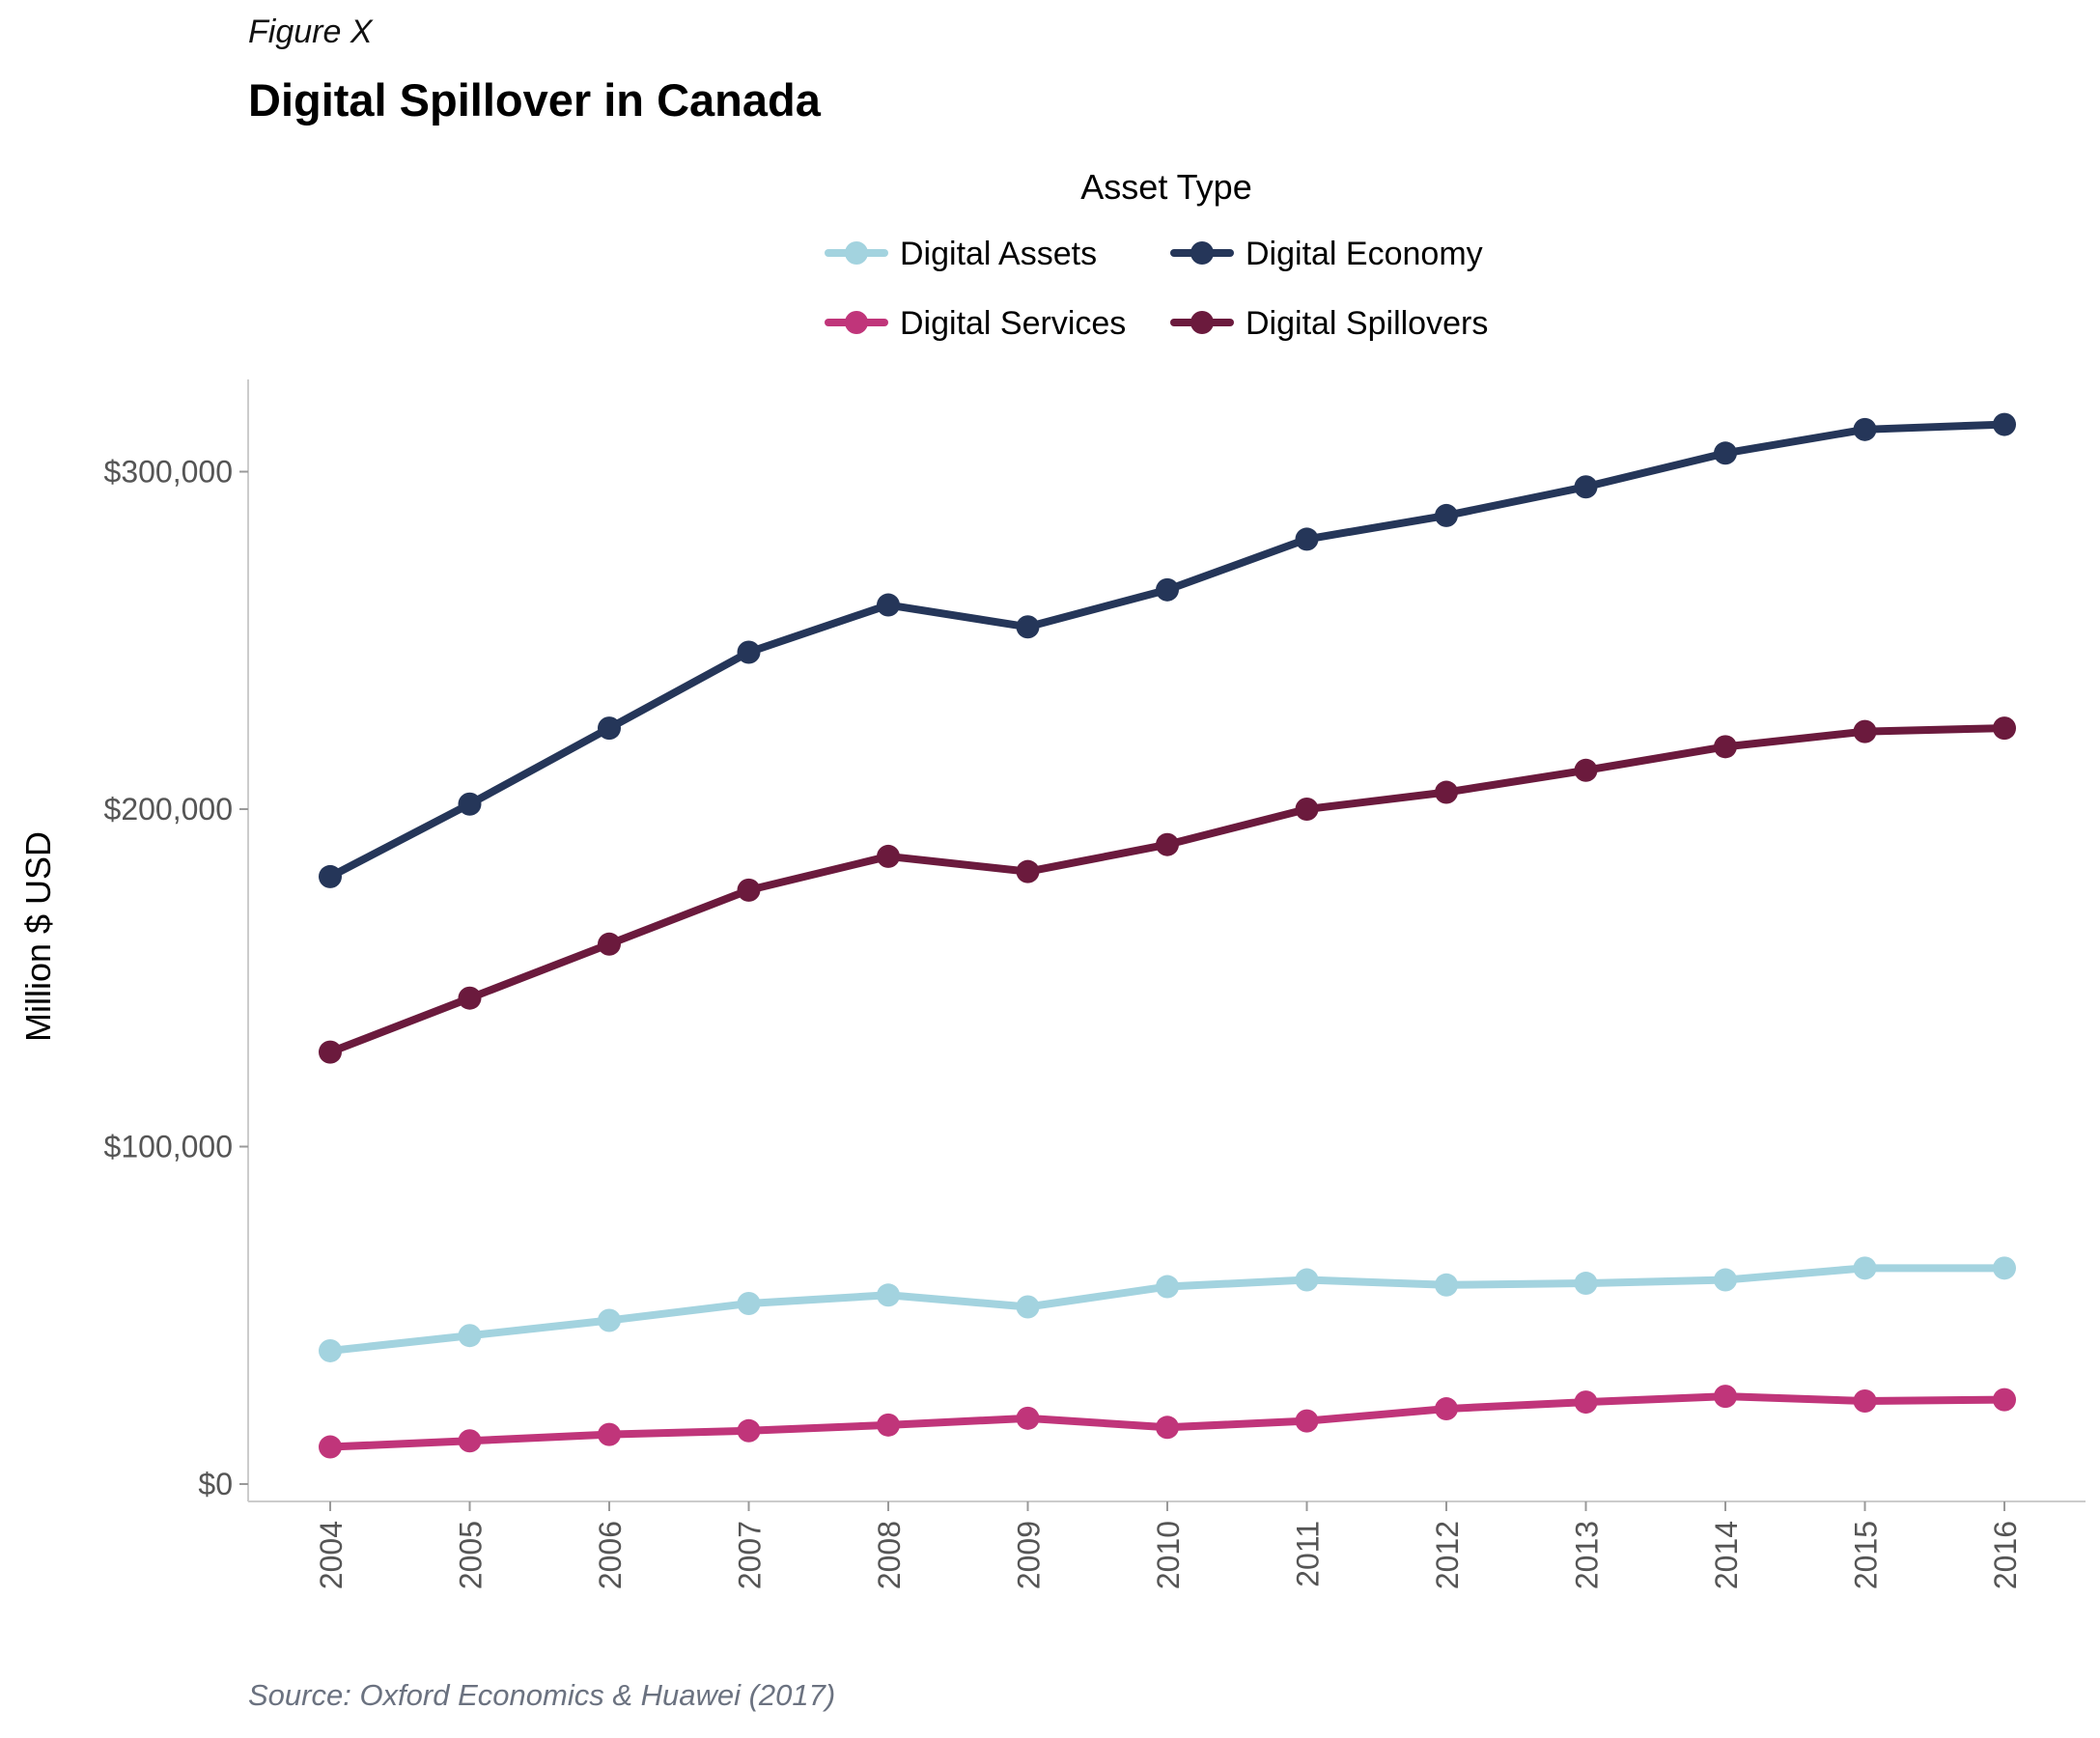 This screenshot has width=2100, height=1738. Describe the element at coordinates (610, 1555) in the screenshot. I see `x-tick-label: 2006` at that location.